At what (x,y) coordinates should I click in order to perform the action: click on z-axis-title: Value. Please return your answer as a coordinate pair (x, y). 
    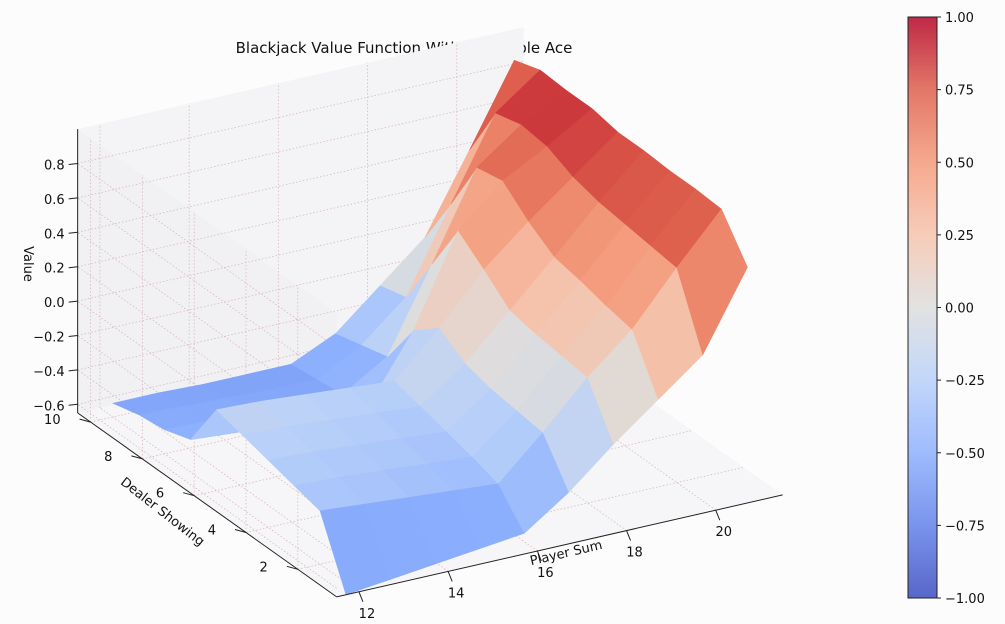
    Looking at the image, I should click on (27, 264).